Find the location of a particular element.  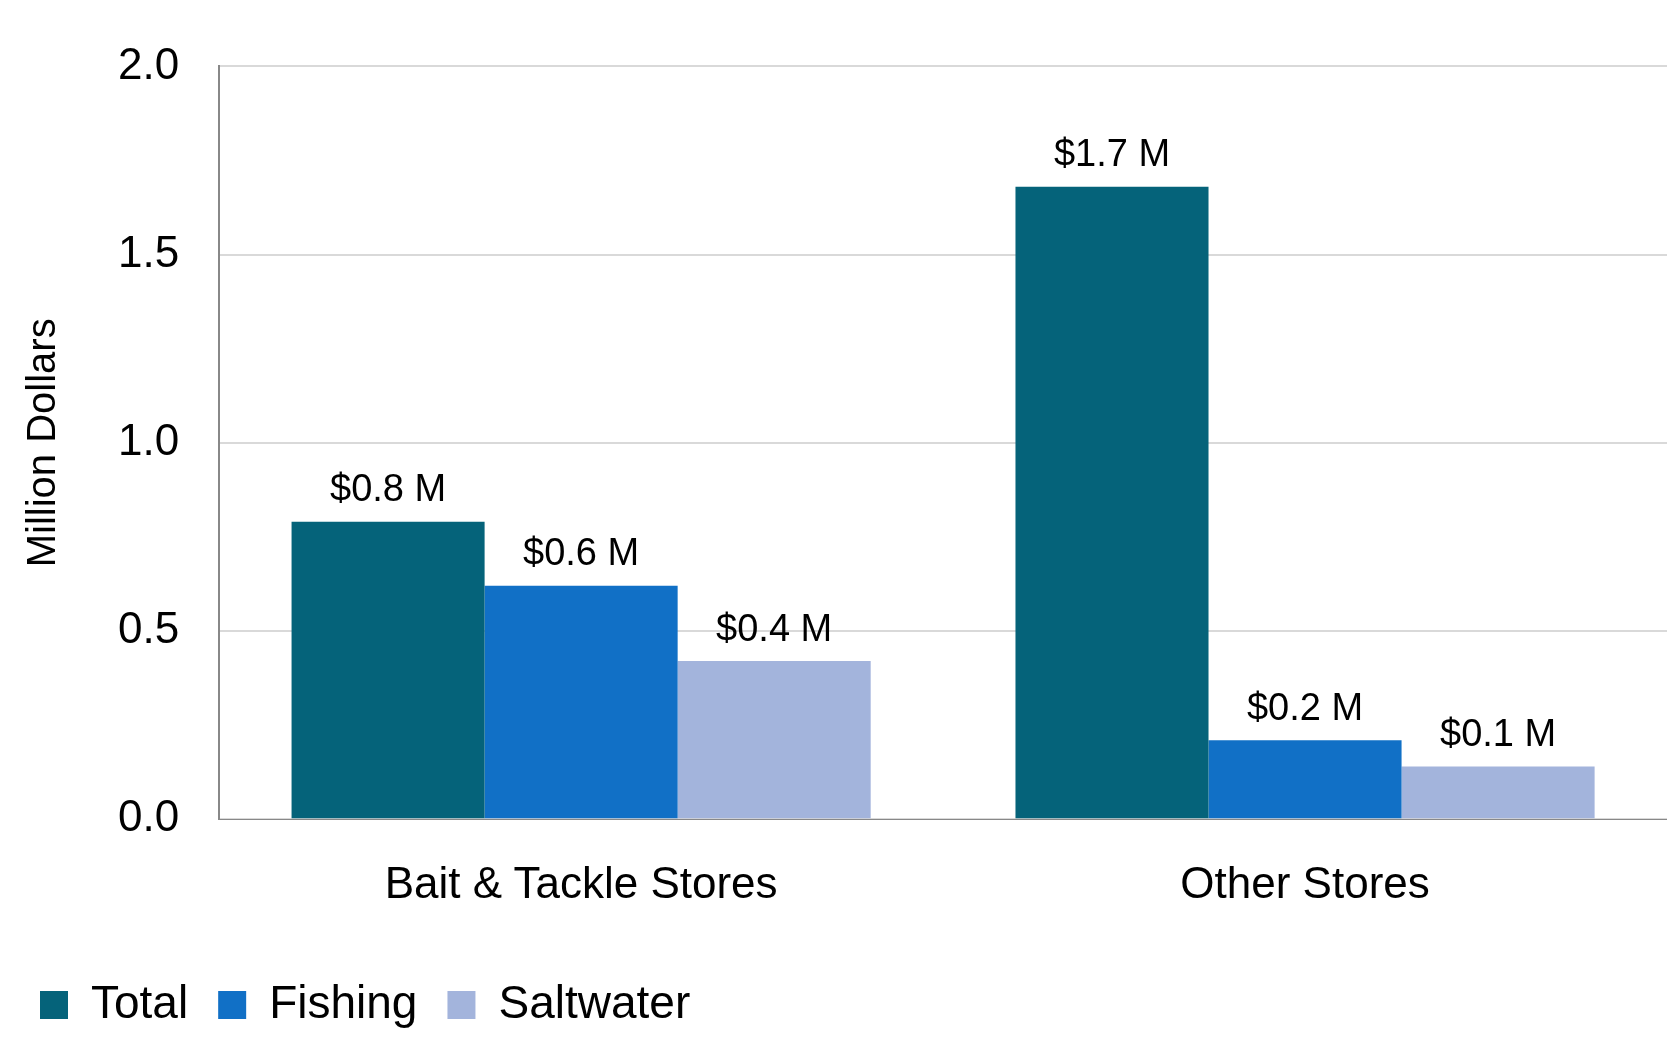

legend-label: Saltwater is located at coordinates (594, 1001).